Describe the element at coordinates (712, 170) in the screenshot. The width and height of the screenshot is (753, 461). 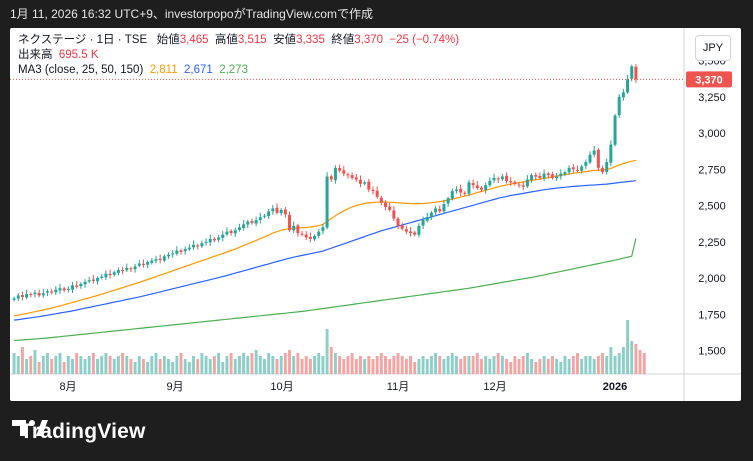
I see `y-tick-label: 2,750` at that location.